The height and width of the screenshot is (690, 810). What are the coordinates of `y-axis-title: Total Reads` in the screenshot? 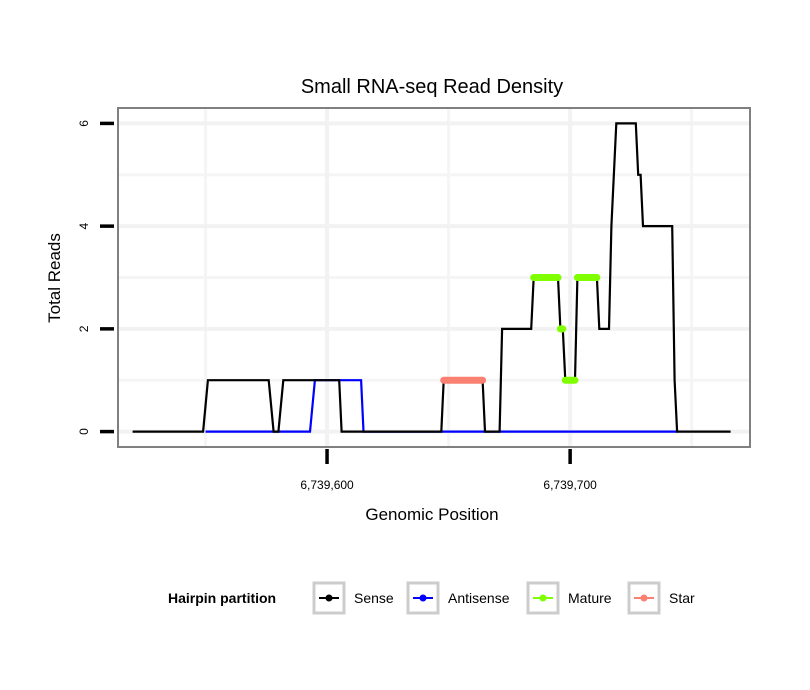 It's located at (54, 278).